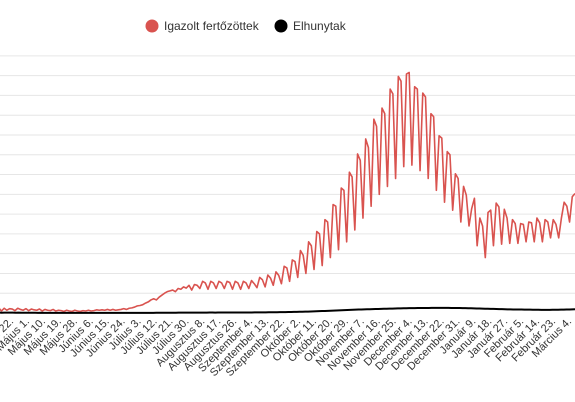 This screenshot has height=402, width=575. I want to click on legend-swatch-deaths, so click(281, 26).